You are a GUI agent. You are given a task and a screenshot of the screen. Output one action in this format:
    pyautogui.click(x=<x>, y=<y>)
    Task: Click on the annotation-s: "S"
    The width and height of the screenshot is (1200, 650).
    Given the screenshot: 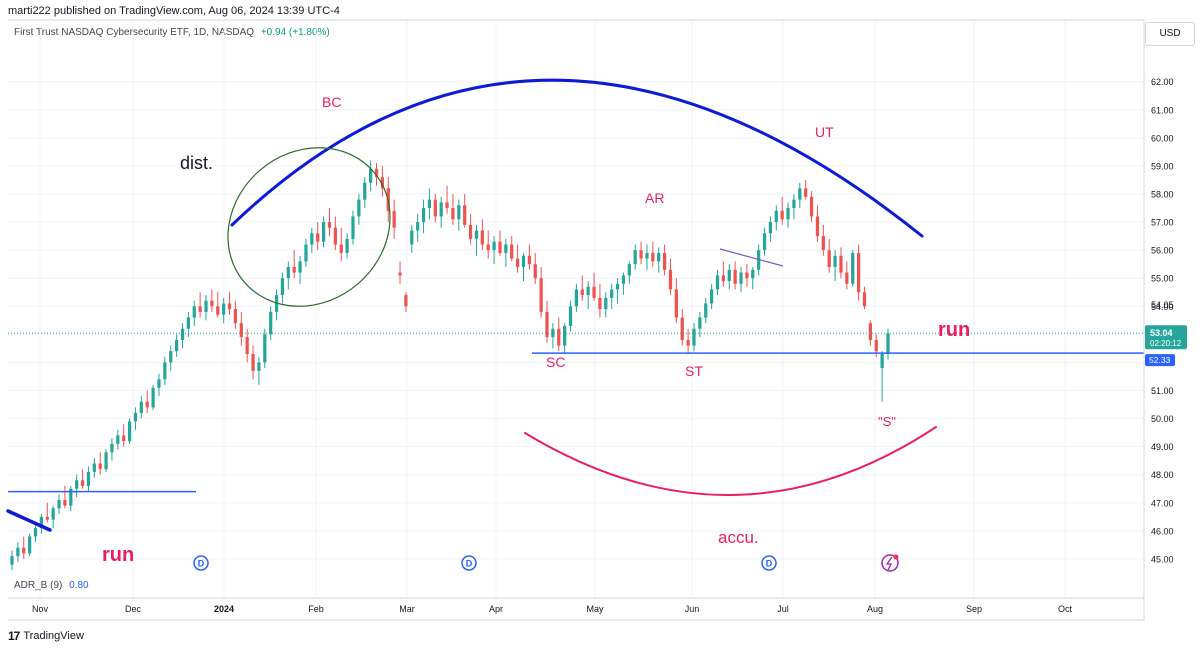 What is the action you would take?
    pyautogui.click(x=887, y=421)
    